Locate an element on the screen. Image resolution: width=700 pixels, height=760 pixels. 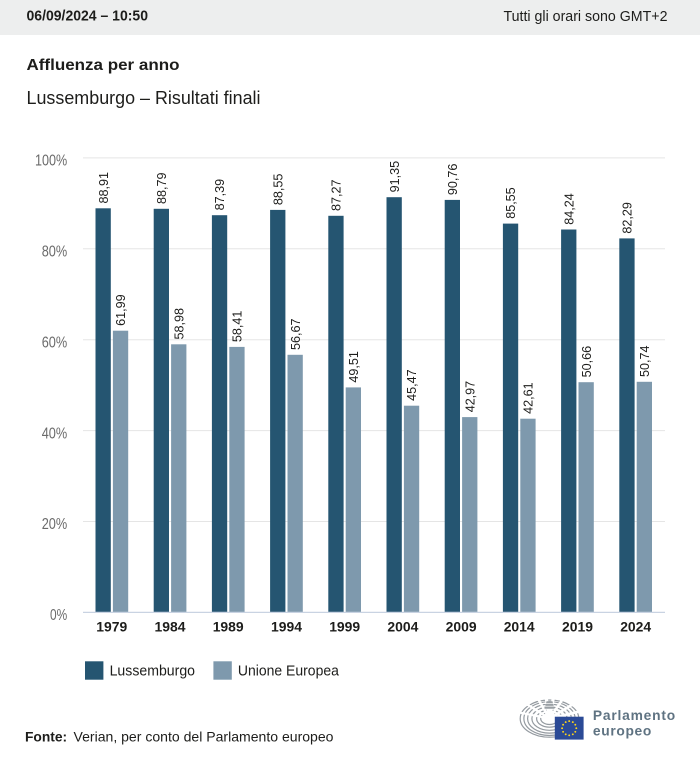
svg-text: Fonte: is located at coordinates (46, 737).